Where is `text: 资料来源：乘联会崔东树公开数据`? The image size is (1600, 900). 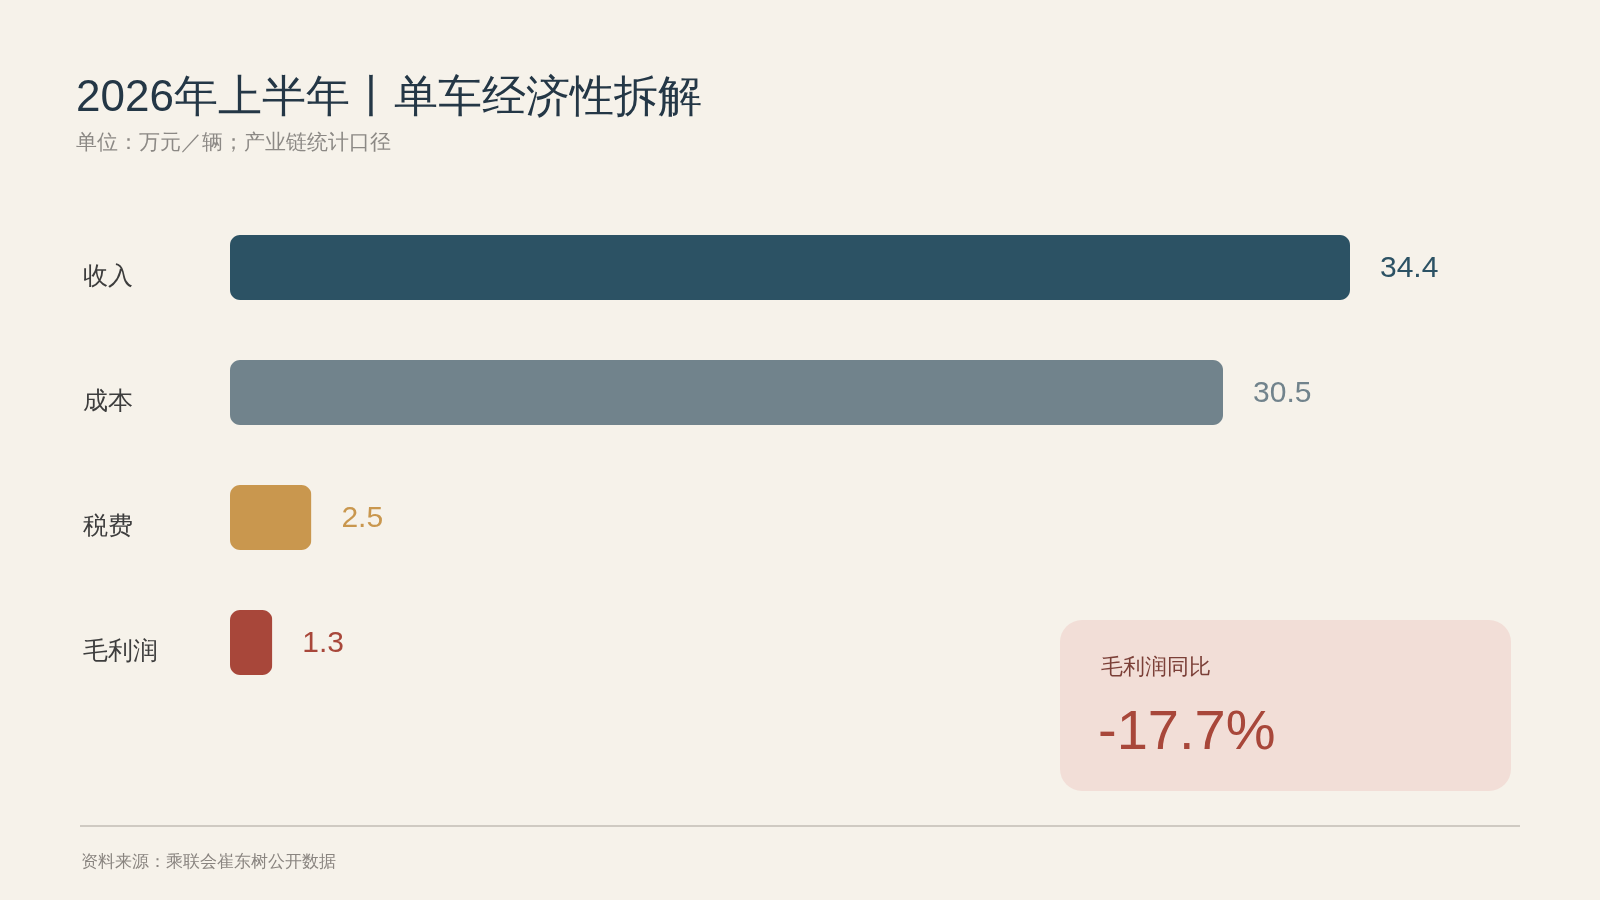
text: 资料来源：乘联会崔东树公开数据 is located at coordinates (208, 862).